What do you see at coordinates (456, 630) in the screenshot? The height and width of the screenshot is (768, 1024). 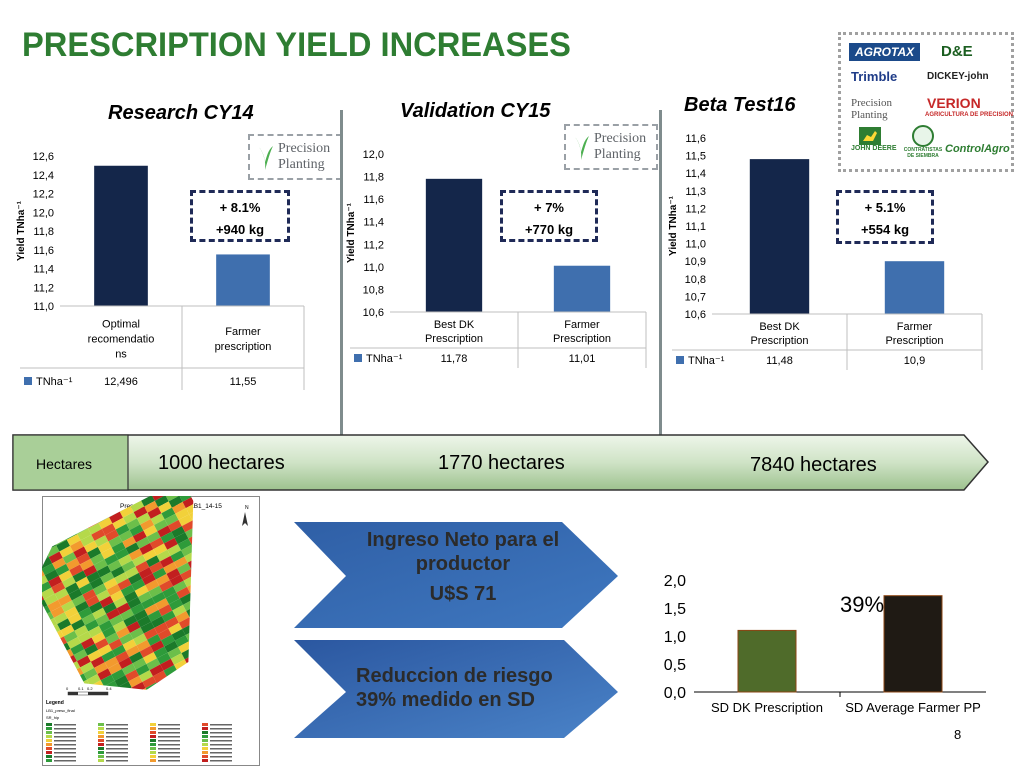 I see `chevron-arrows` at bounding box center [456, 630].